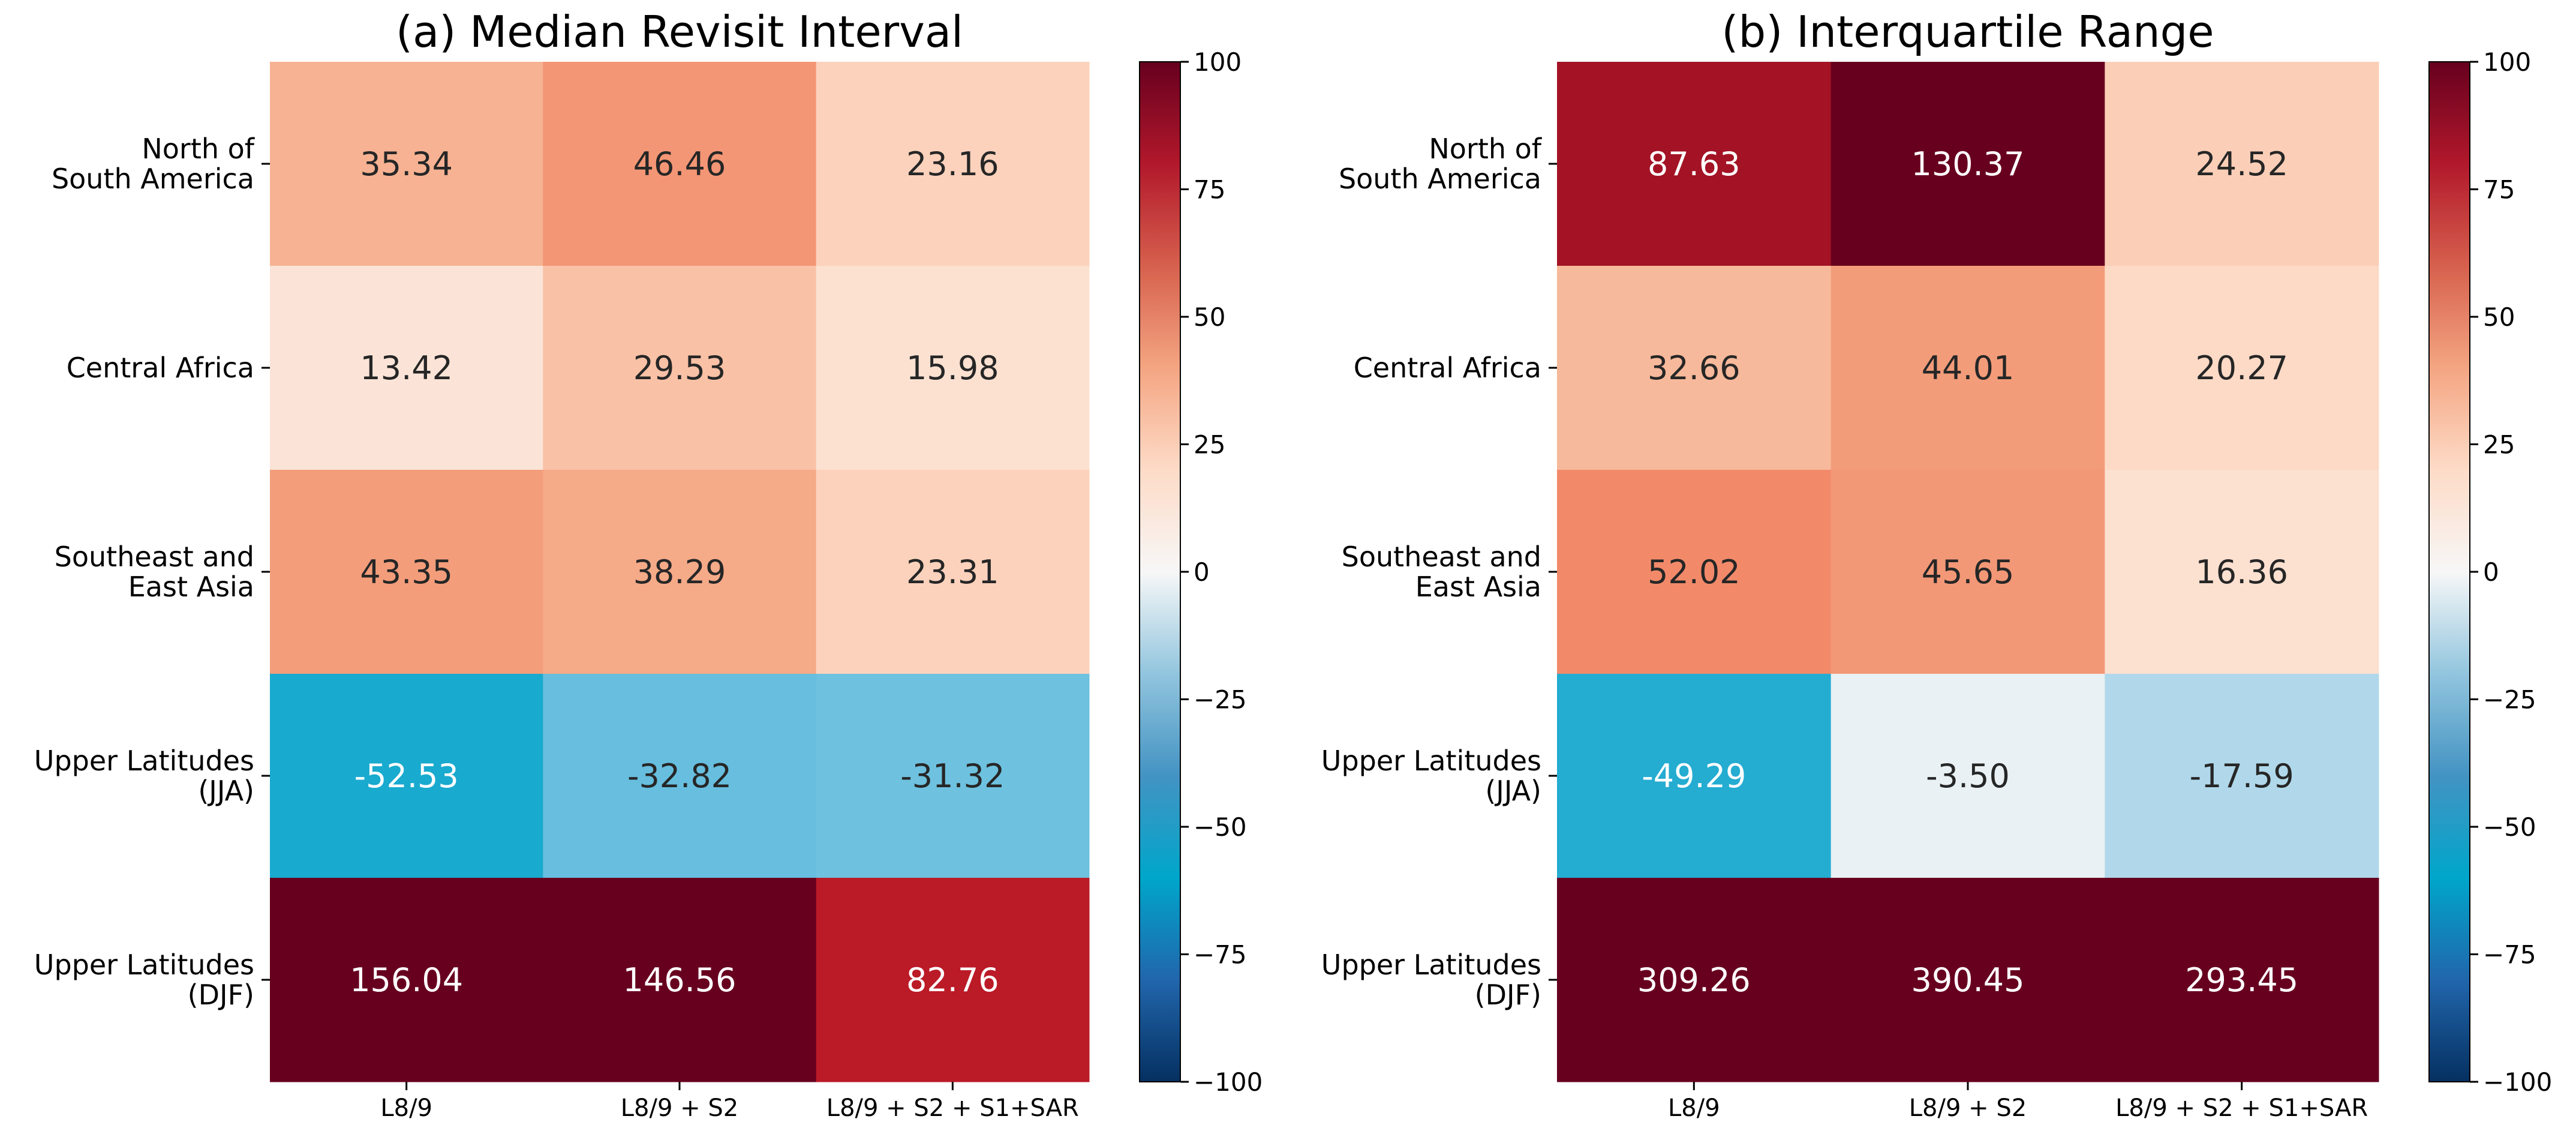 This screenshot has width=2576, height=1137. I want to click on cell-value-label: 35.34, so click(407, 164).